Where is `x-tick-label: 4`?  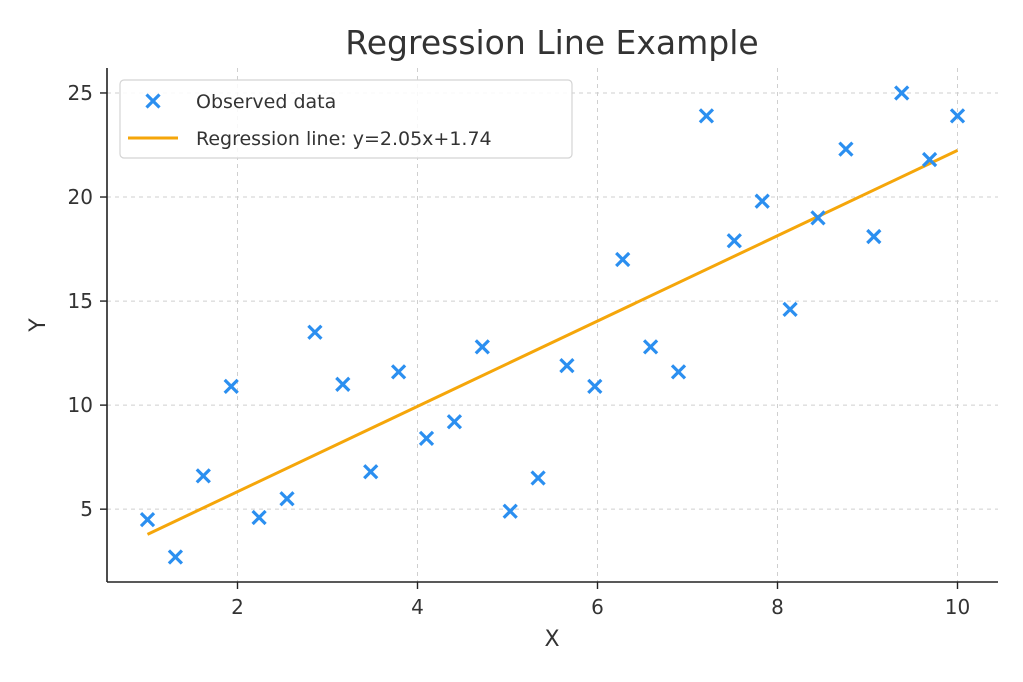 x-tick-label: 4 is located at coordinates (417, 607).